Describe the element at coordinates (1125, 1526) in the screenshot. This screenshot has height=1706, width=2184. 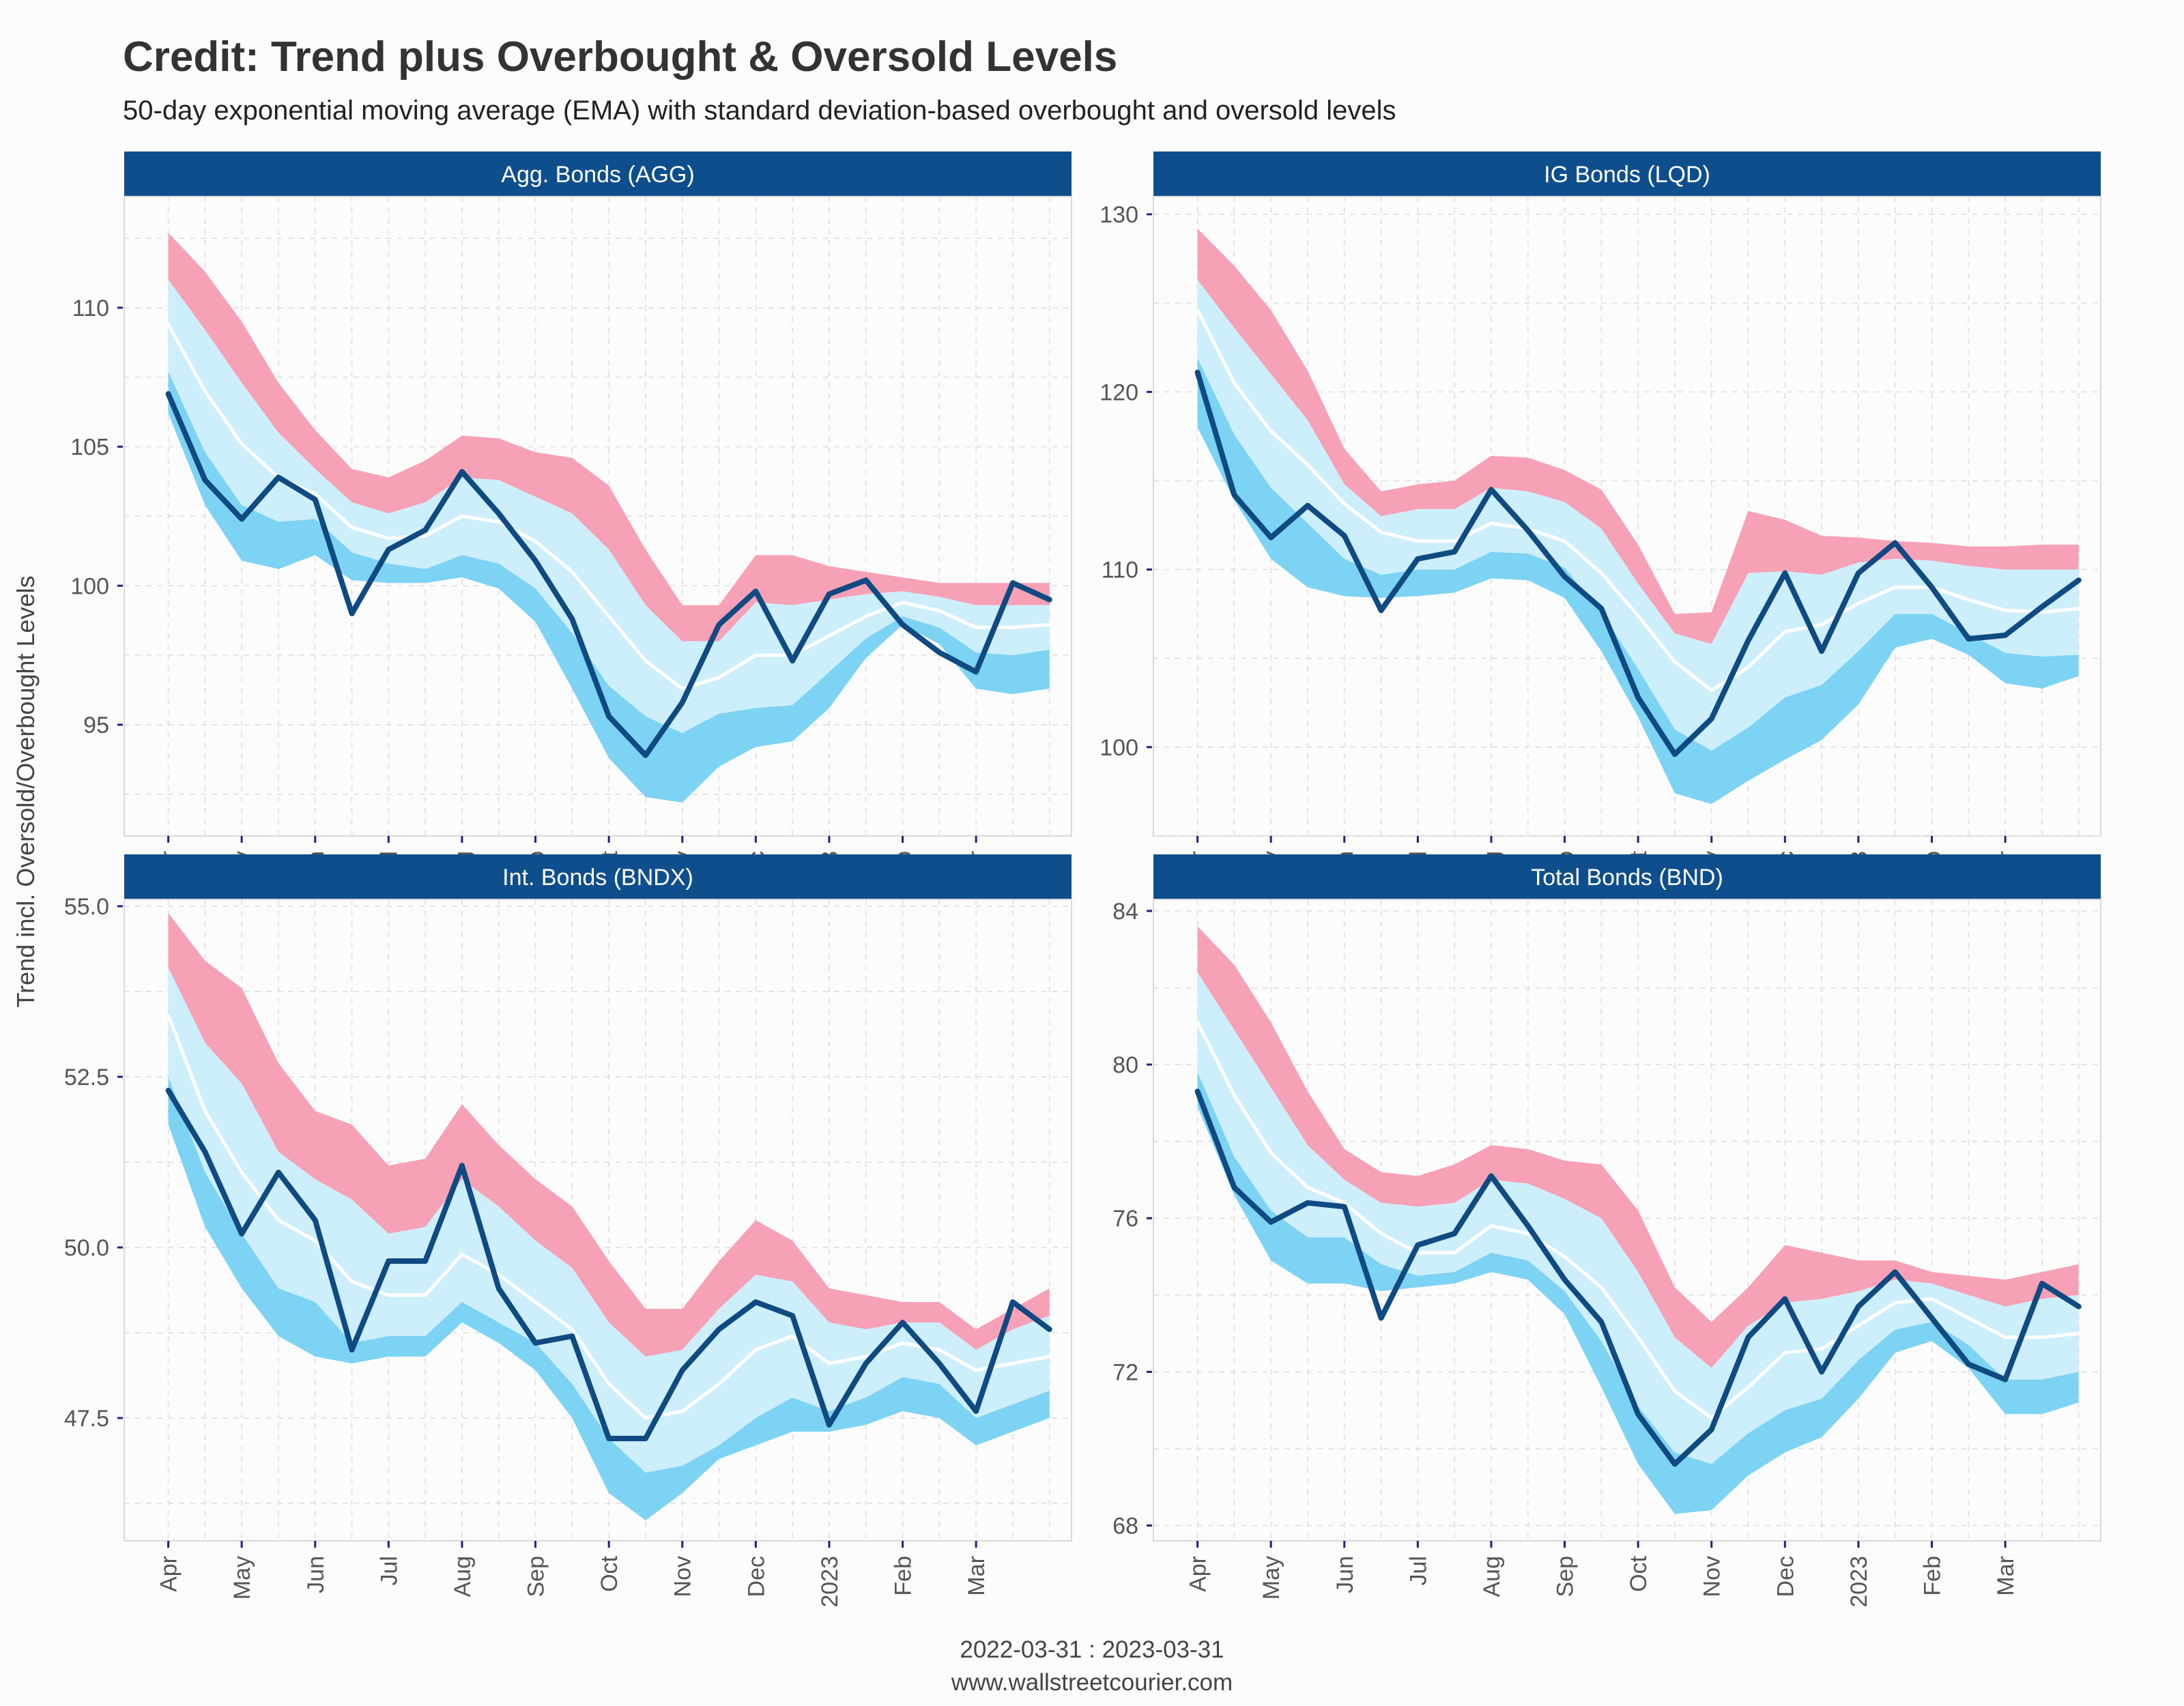
I see `y-tick-label: 68` at that location.